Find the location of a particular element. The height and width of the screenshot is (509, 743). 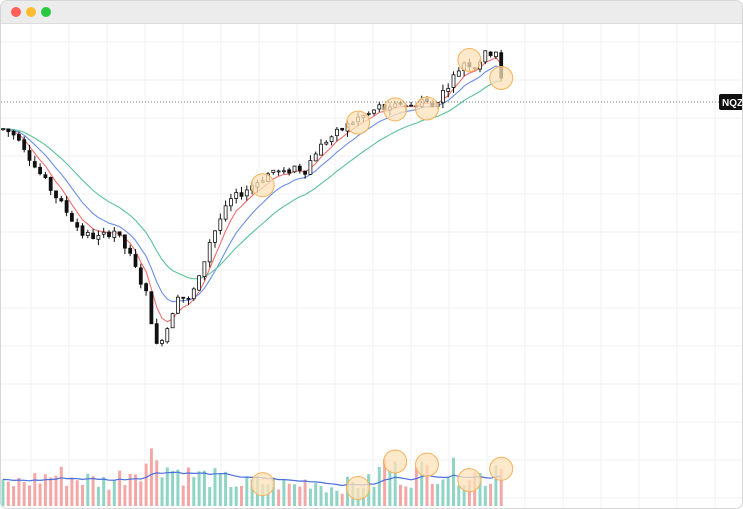

zoom-button is located at coordinates (46, 12).